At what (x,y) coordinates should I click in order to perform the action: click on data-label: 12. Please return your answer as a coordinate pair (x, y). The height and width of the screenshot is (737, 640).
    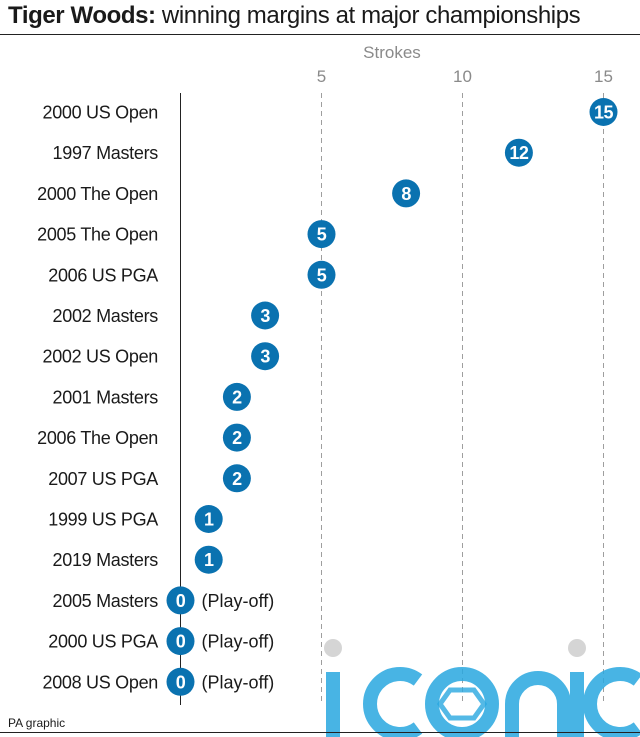
    Looking at the image, I should click on (519, 153).